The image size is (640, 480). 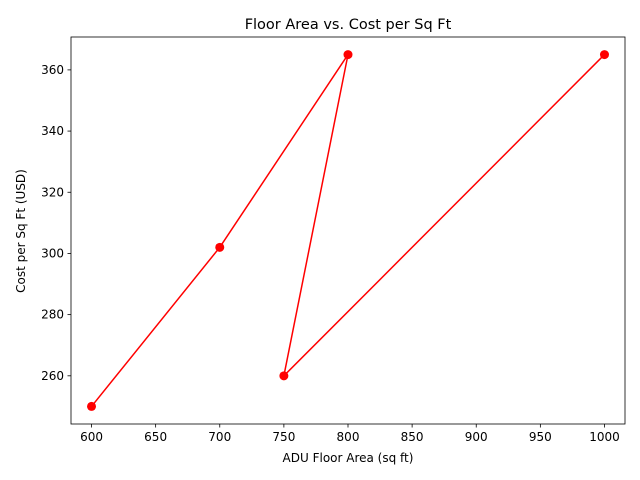 What do you see at coordinates (348, 25) in the screenshot?
I see `chart-title: Floor Area vs. Cost per Sq Ft` at bounding box center [348, 25].